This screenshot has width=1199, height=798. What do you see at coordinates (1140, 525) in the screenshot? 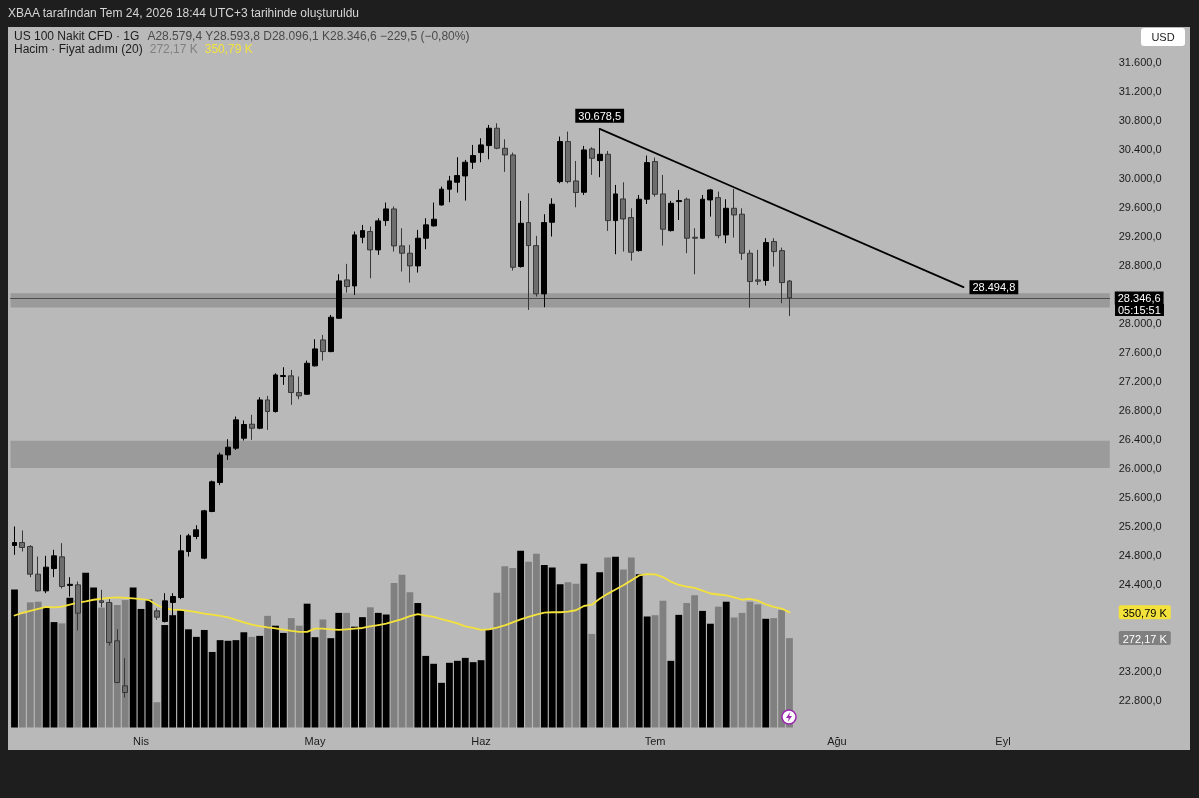
I see `y-tick-label: 25.200,0` at bounding box center [1140, 525].